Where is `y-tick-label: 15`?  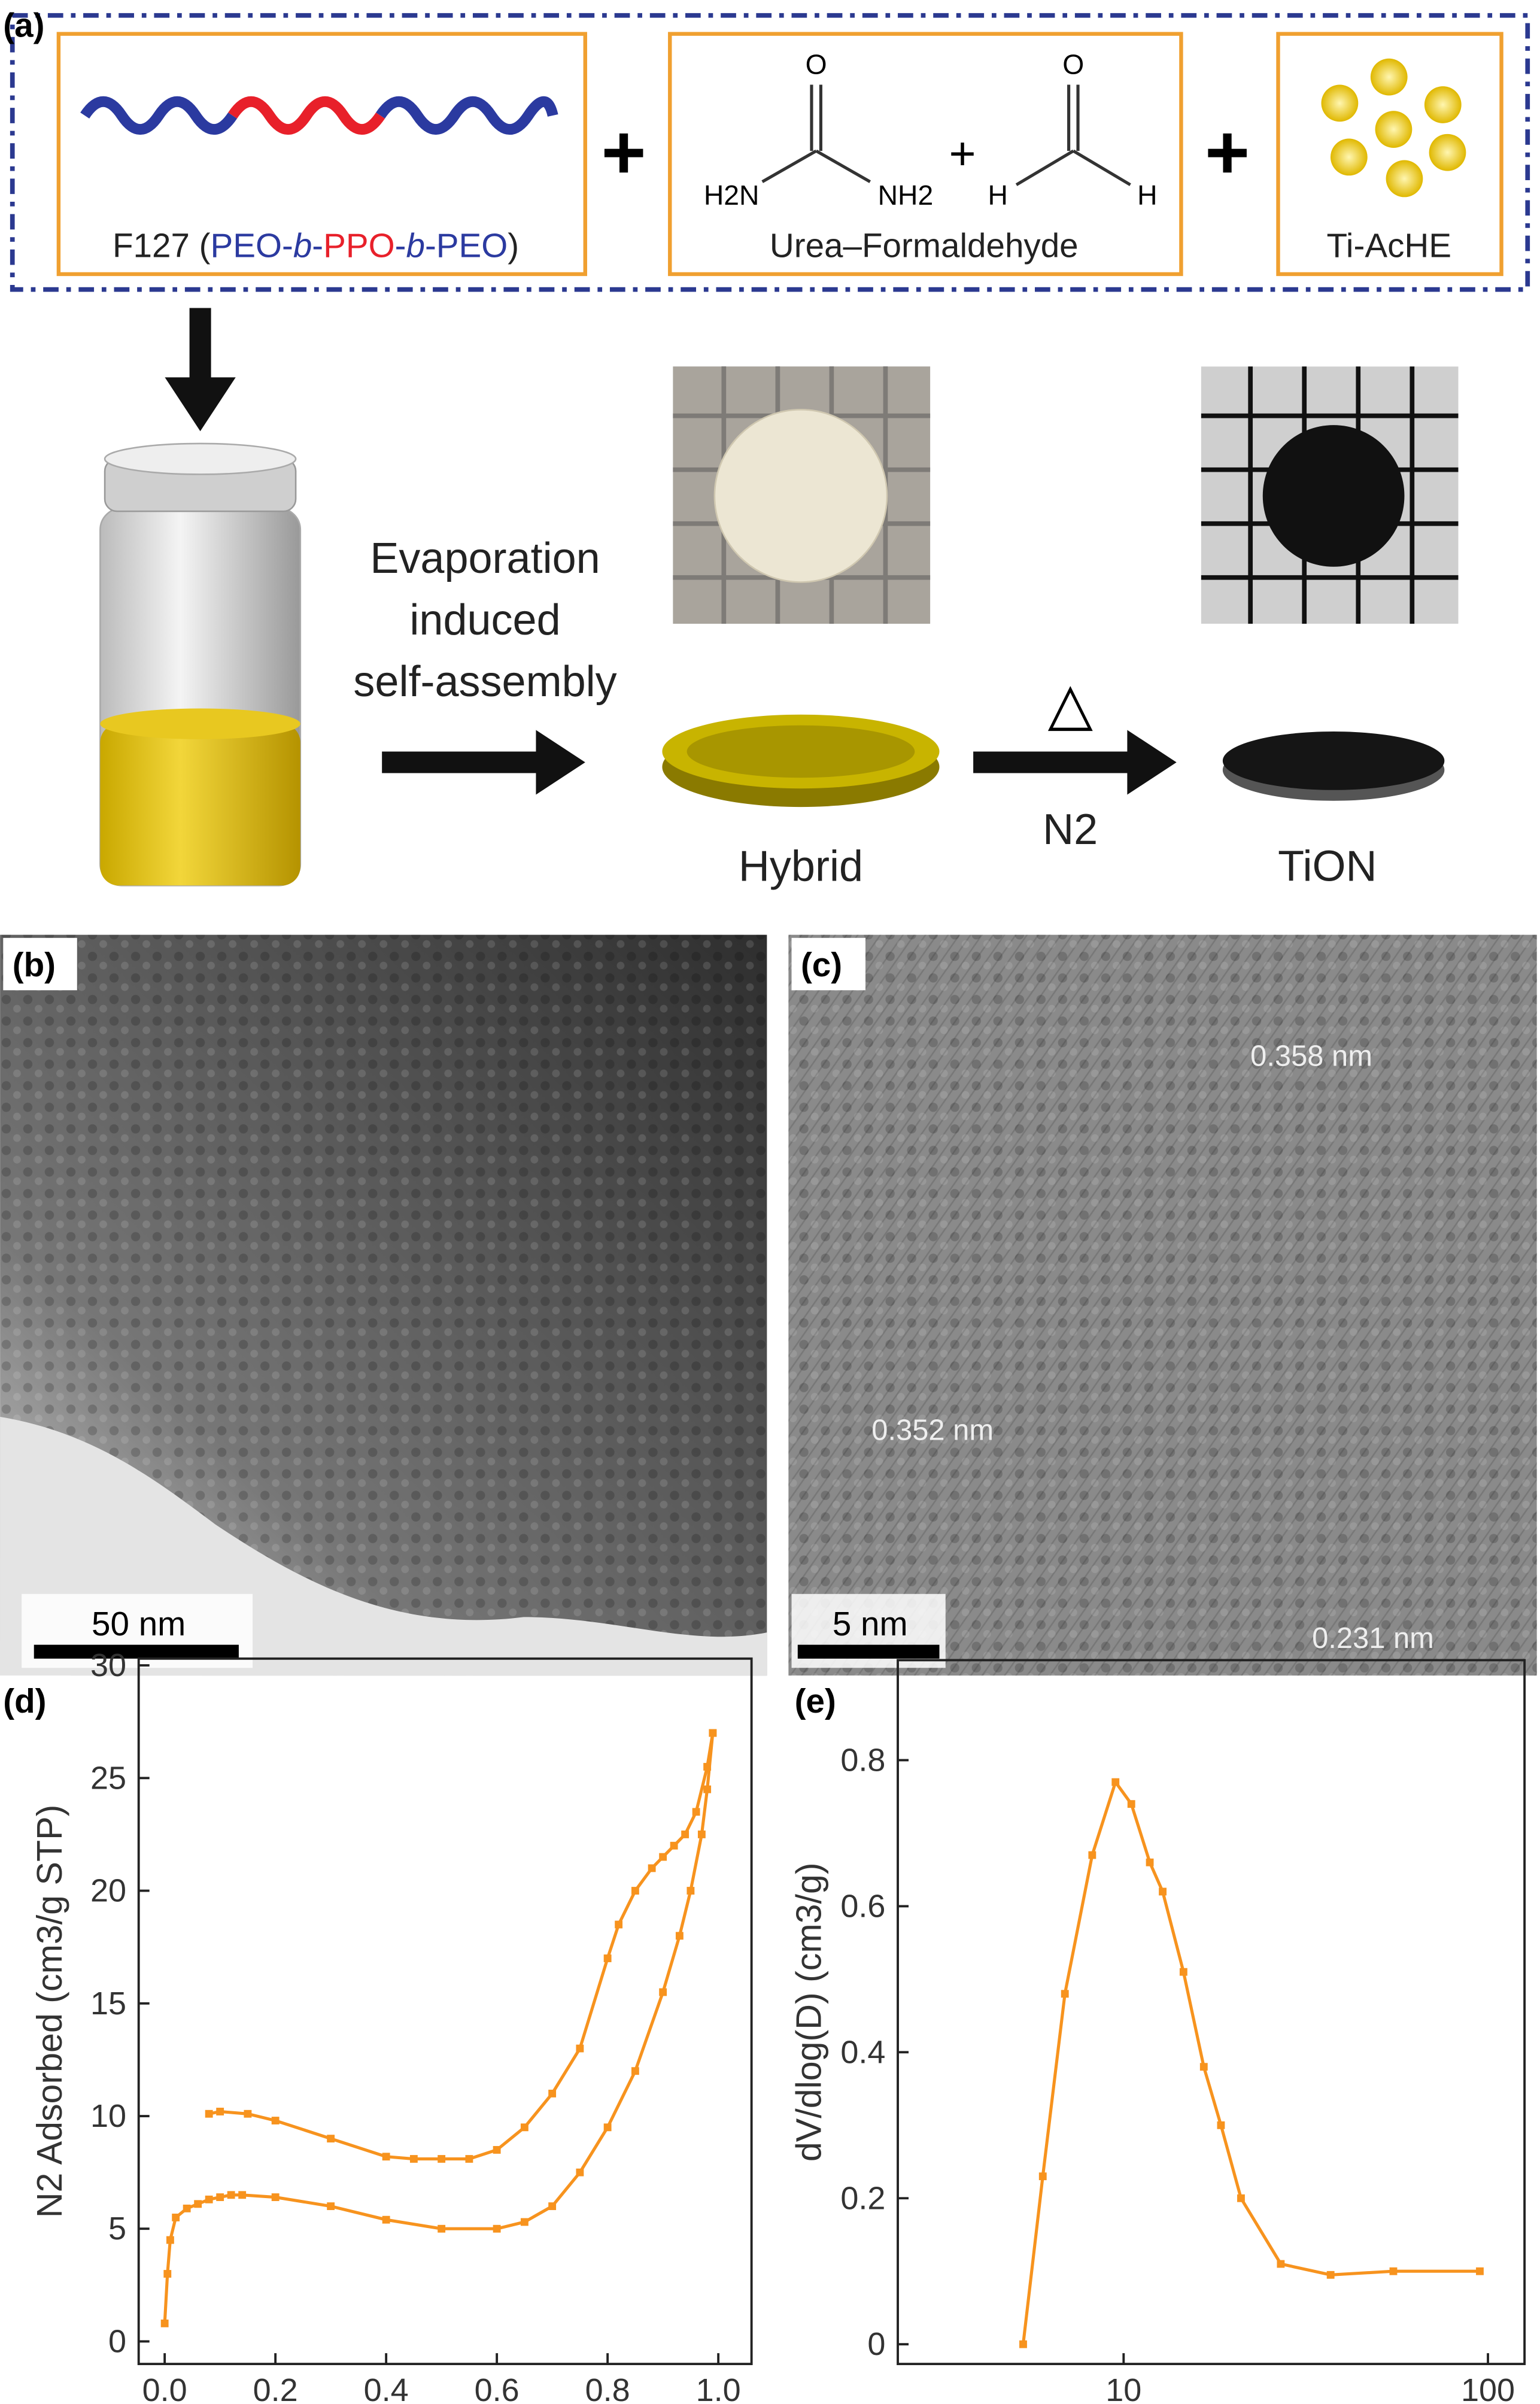
y-tick-label: 15 is located at coordinates (108, 2004).